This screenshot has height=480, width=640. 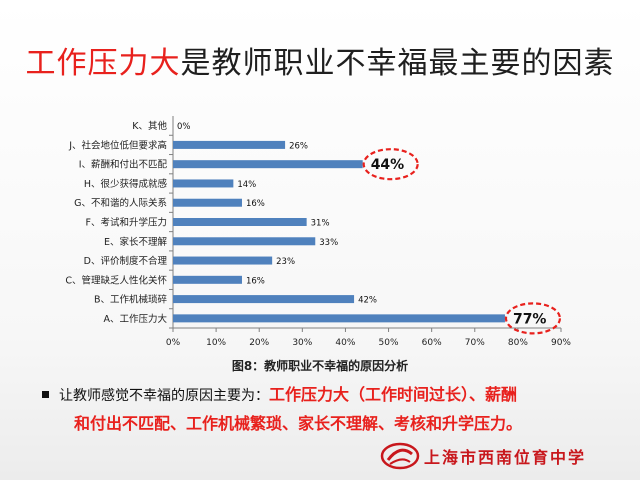 I want to click on category-label: K、其他, so click(x=149, y=126).